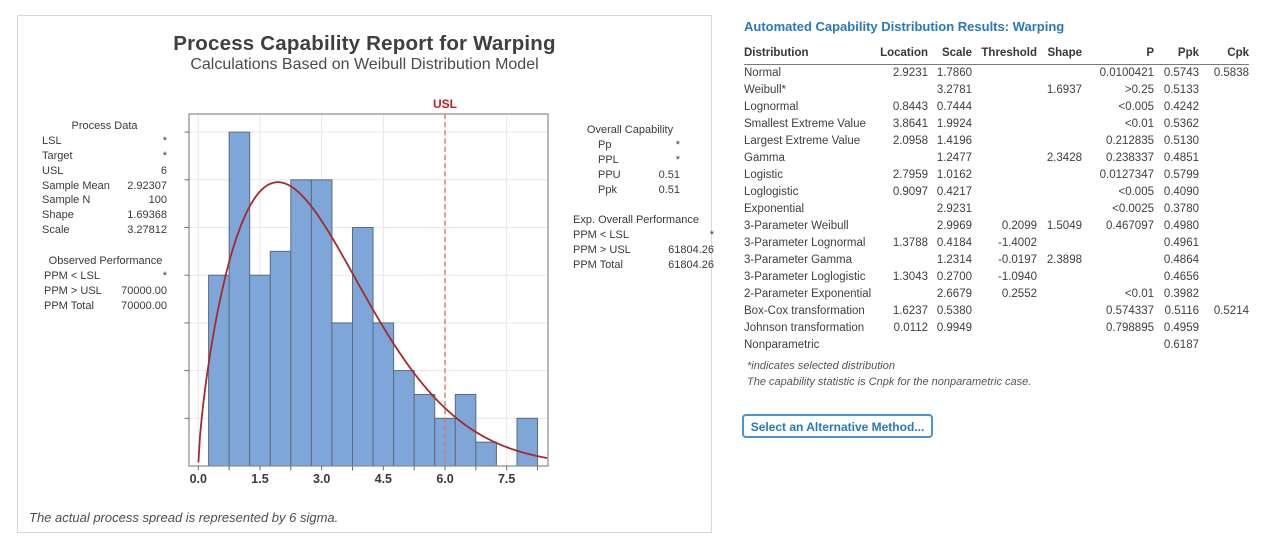 This screenshot has width=1280, height=559. Describe the element at coordinates (954, 141) in the screenshot. I see `table-cell: 1.4196` at that location.